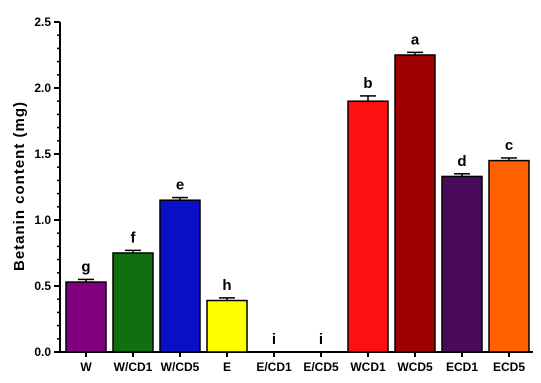  What do you see at coordinates (415, 39) in the screenshot?
I see `significance-label: a` at bounding box center [415, 39].